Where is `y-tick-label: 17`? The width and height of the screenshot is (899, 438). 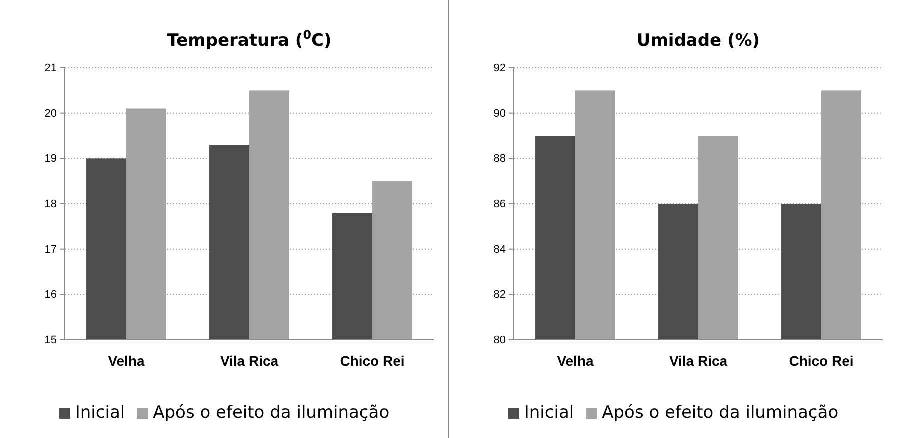 y-tick-label: 17 is located at coordinates (50, 250).